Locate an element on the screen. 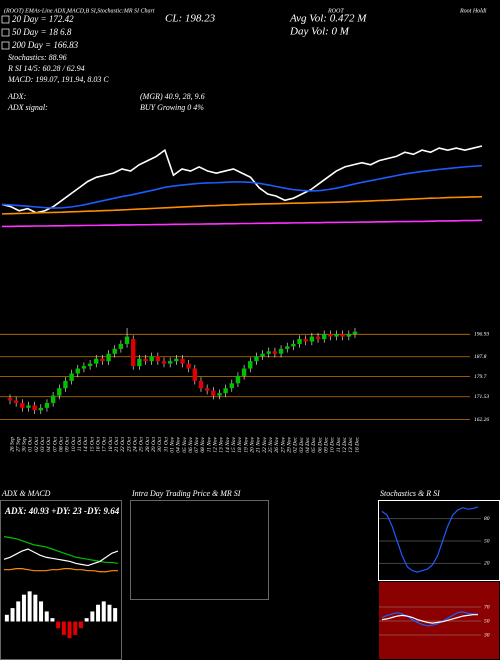  x-tick-label: 26 Sep is located at coordinates (12, 444).